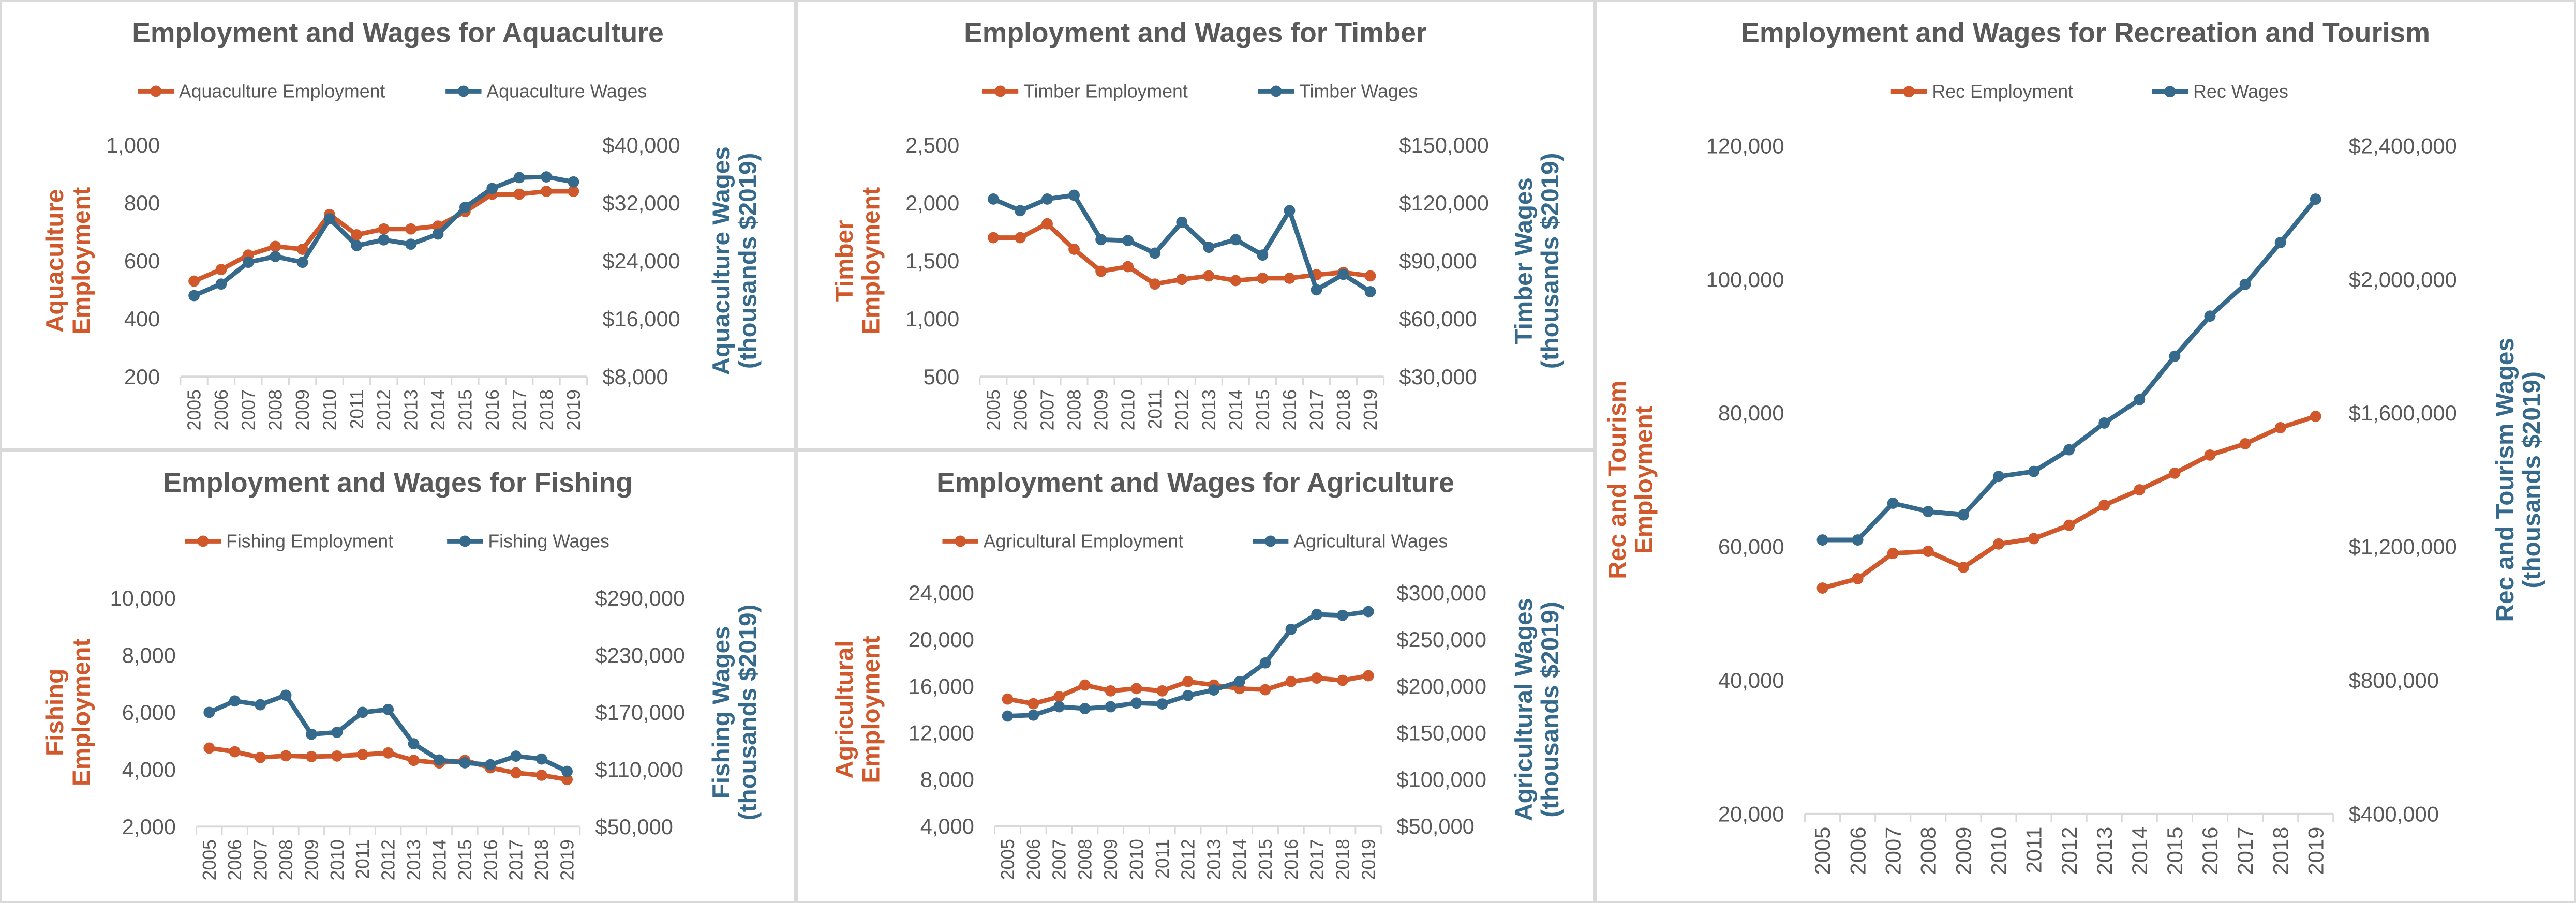 This screenshot has width=2576, height=903. What do you see at coordinates (143, 598) in the screenshot?
I see `y-tick-label-left: 10,000` at bounding box center [143, 598].